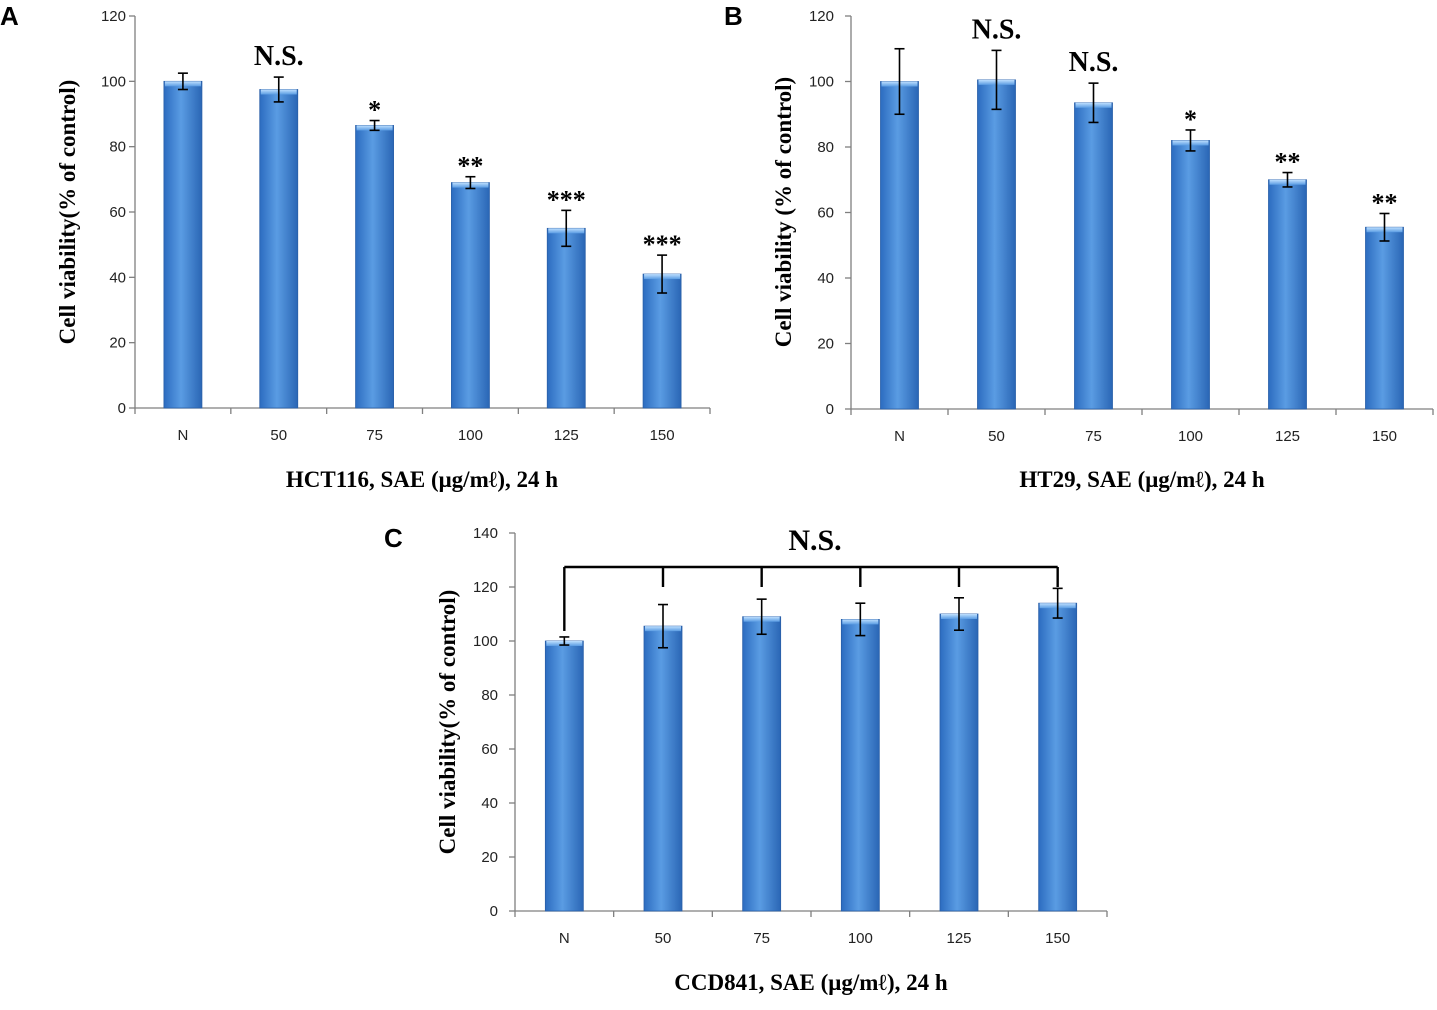 The width and height of the screenshot is (1437, 1010). Describe the element at coordinates (811, 982) in the screenshot. I see `x-axis-title: CCD841, SAE (μg/mℓ), 24 h` at that location.